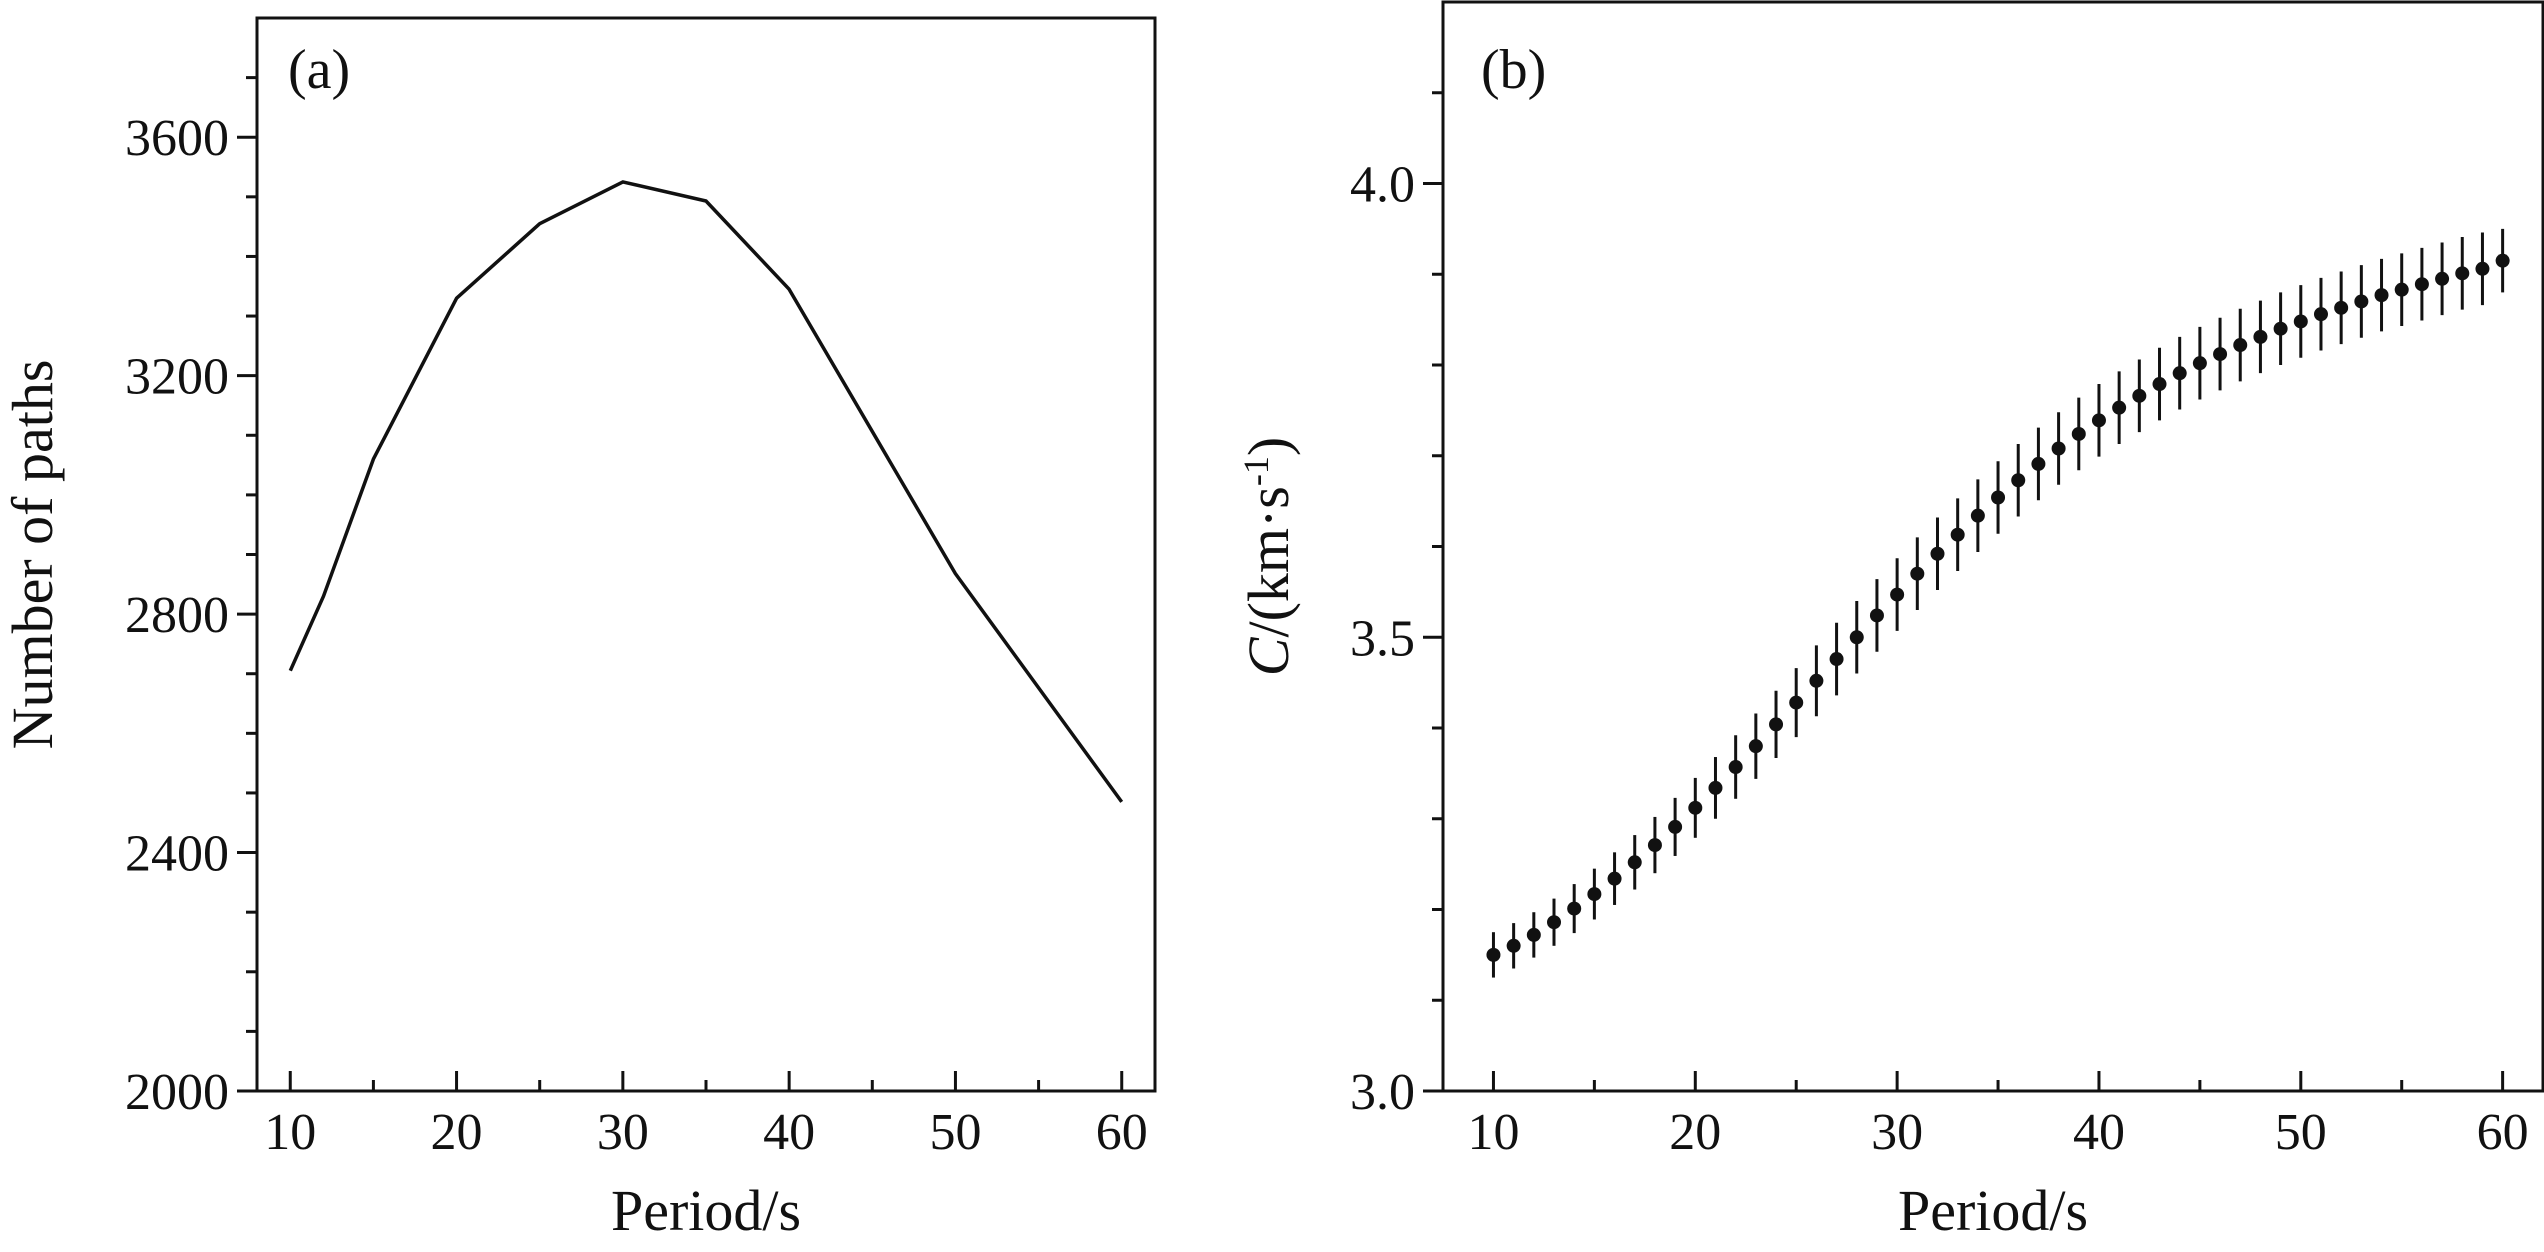  Describe the element at coordinates (1268, 556) in the screenshot. I see `y-axis-title: C/(km·s-1)` at that location.